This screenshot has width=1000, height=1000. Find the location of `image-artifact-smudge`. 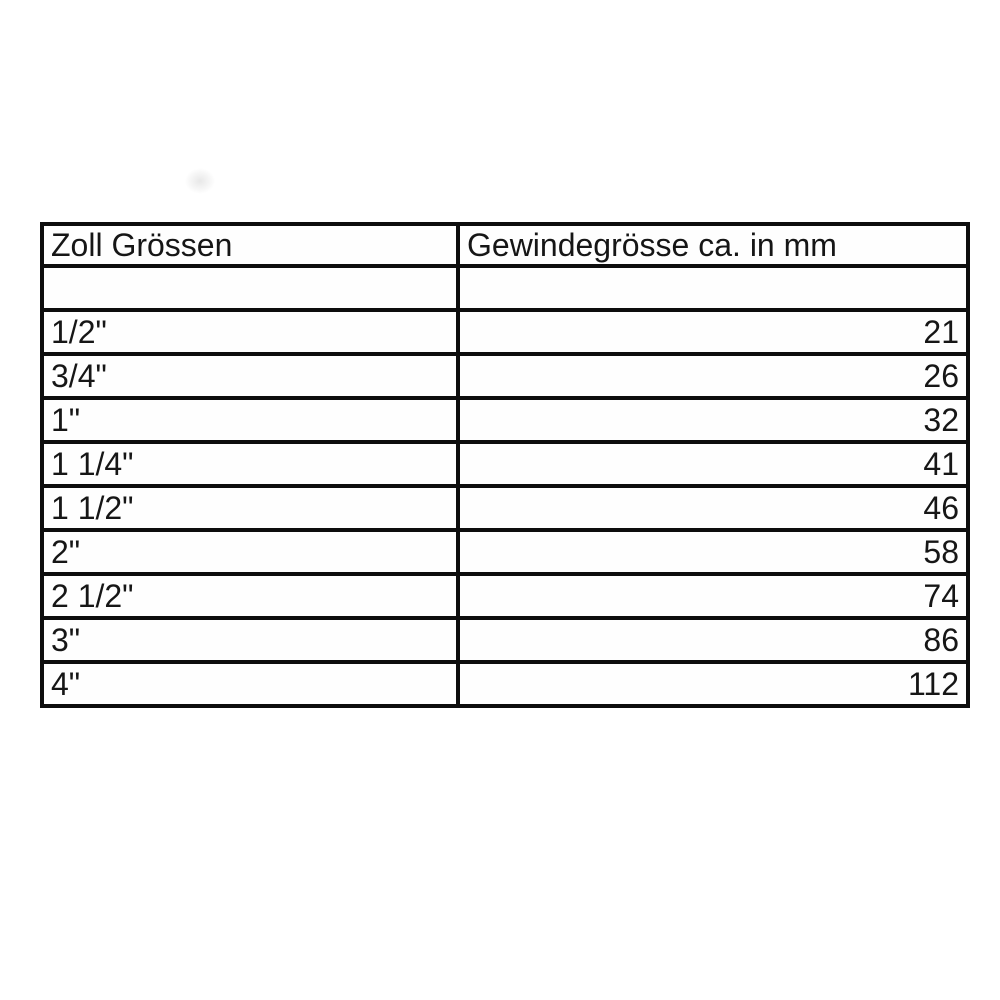

image-artifact-smudge is located at coordinates (200, 181).